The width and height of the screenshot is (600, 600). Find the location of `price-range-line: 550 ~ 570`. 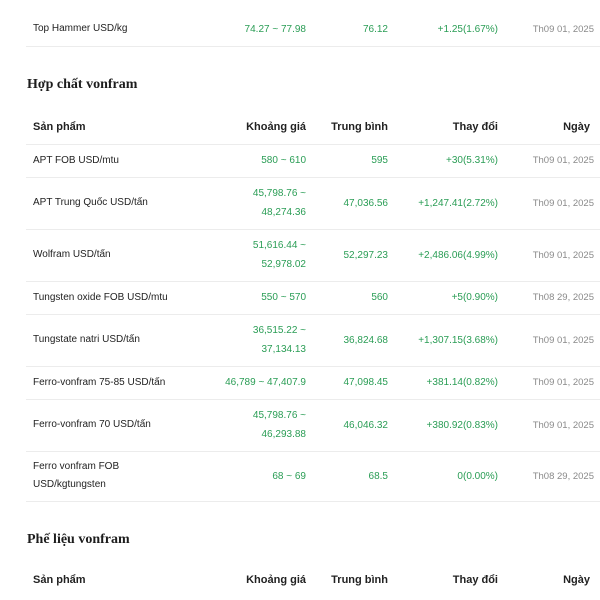

price-range-line: 550 ~ 570 is located at coordinates (283, 297).